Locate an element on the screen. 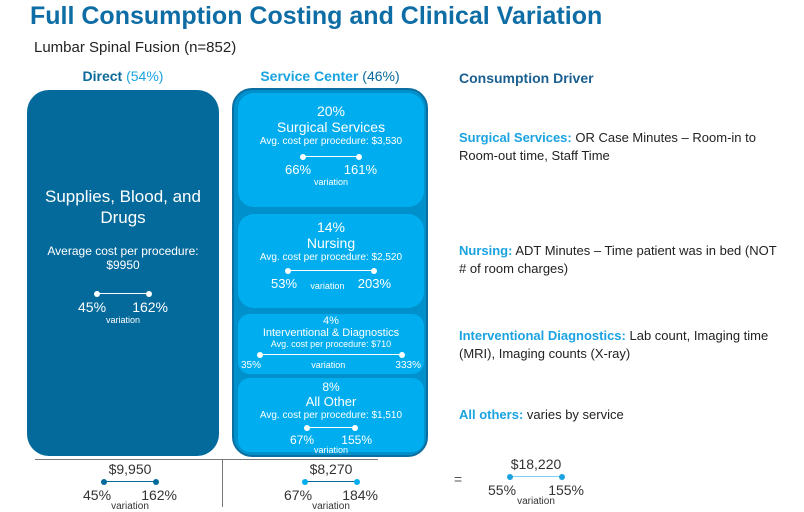 This screenshot has height=512, width=804. block-low: 53% is located at coordinates (284, 283).